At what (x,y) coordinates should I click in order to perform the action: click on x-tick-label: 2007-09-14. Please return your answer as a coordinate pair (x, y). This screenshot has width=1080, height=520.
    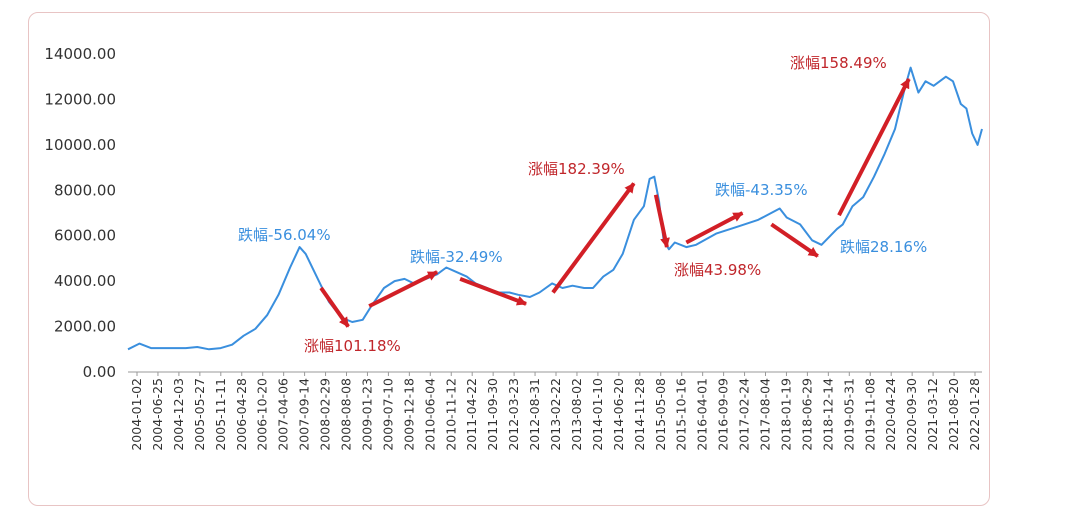
    Looking at the image, I should click on (304, 414).